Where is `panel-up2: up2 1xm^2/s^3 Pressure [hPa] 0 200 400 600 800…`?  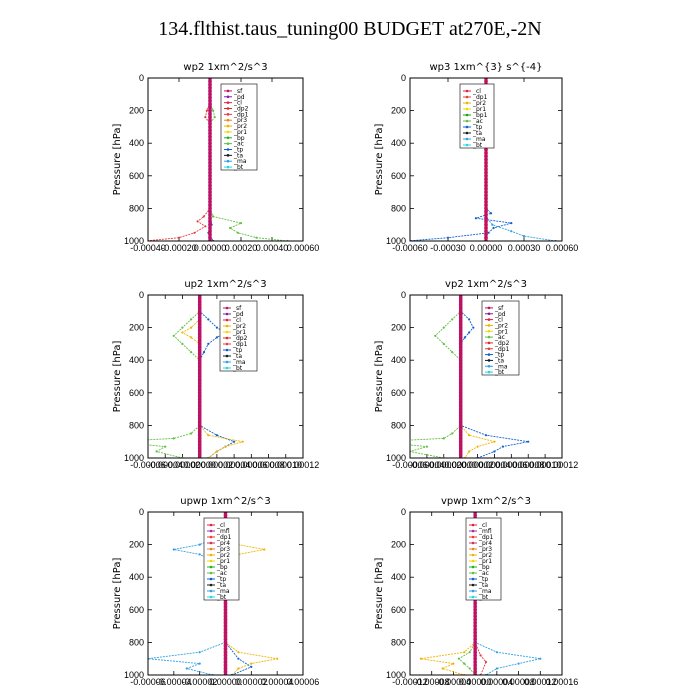
panel-up2: up2 1xm^2/s^3 Pressure [hPa] 0 200 400 600 800… is located at coordinates (215, 374).